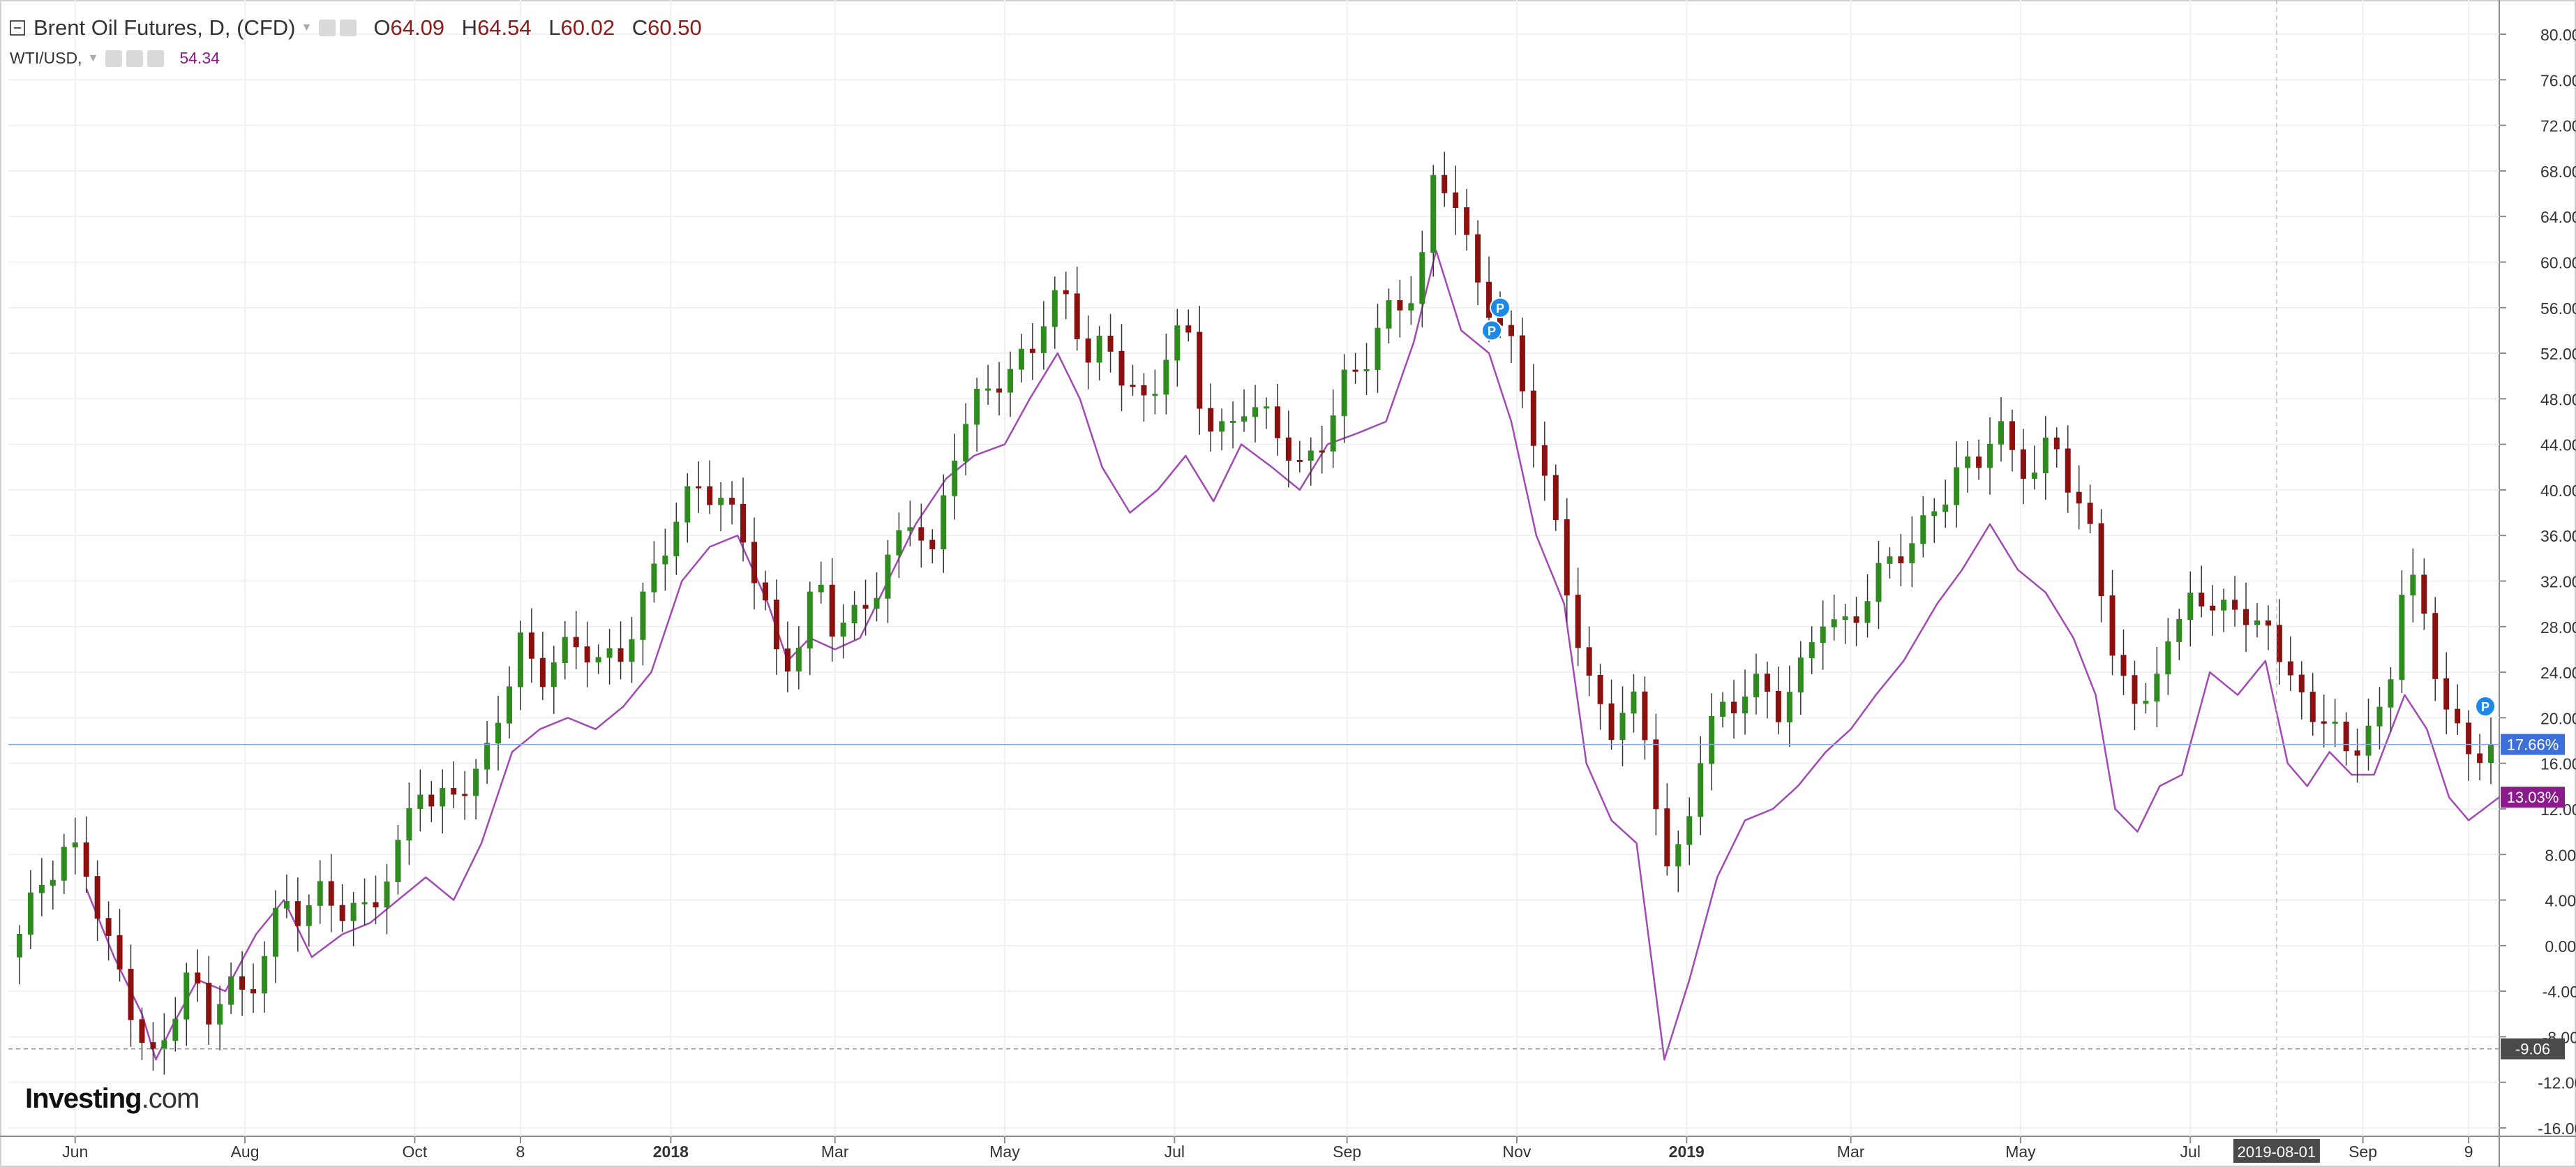 This screenshot has width=2576, height=1167. What do you see at coordinates (639, 27) in the screenshot?
I see `close-label: C` at bounding box center [639, 27].